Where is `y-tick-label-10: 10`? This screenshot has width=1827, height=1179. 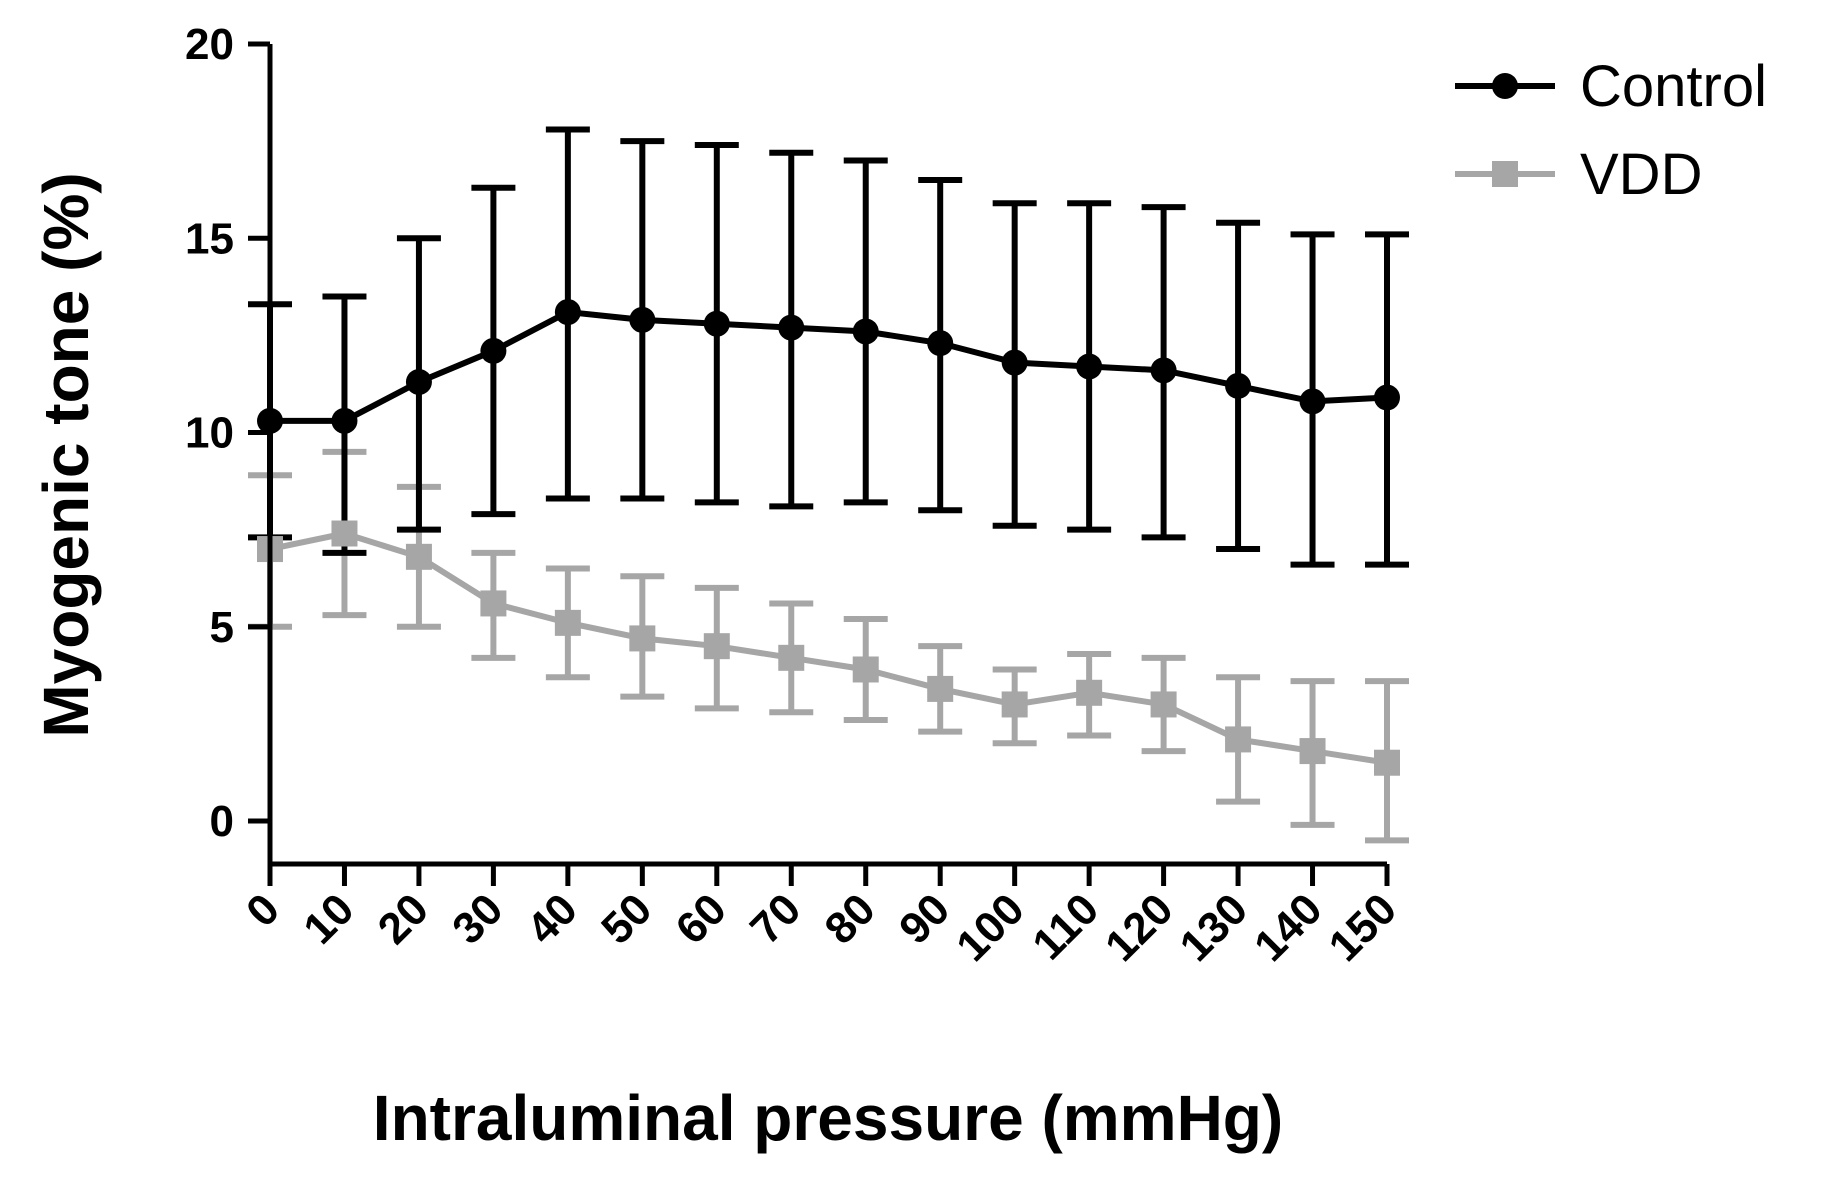 y-tick-label-10: 10 is located at coordinates (209, 433).